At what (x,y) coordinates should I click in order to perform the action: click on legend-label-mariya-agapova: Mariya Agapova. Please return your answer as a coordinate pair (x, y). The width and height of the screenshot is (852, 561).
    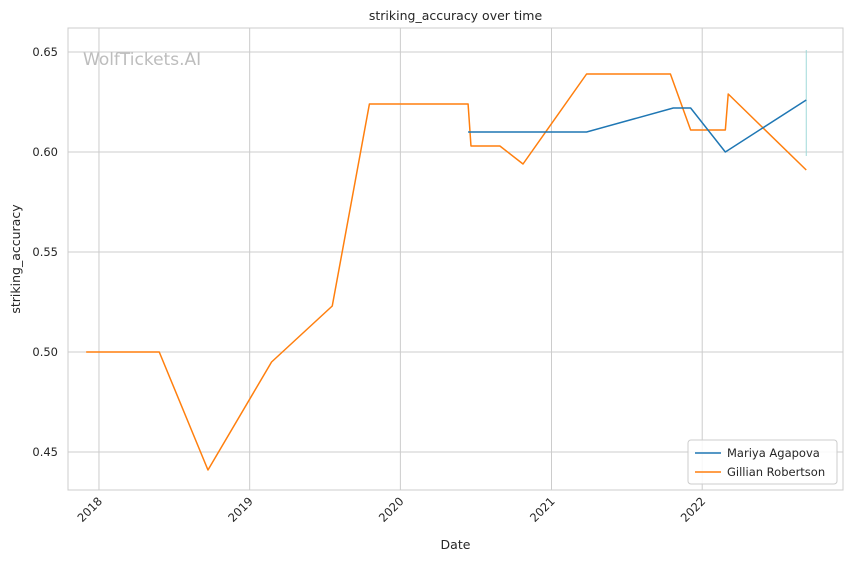
    Looking at the image, I should click on (773, 453).